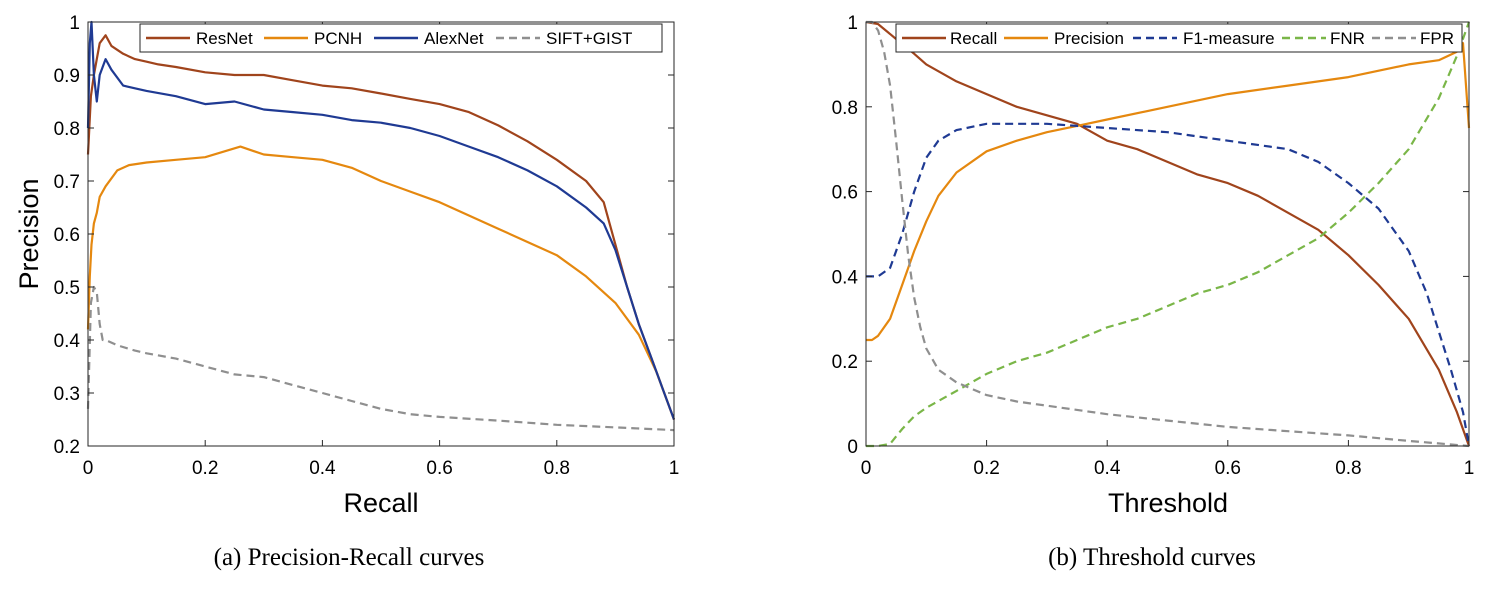 This screenshot has height=603, width=1491. I want to click on legend-label: PCNH, so click(338, 38).